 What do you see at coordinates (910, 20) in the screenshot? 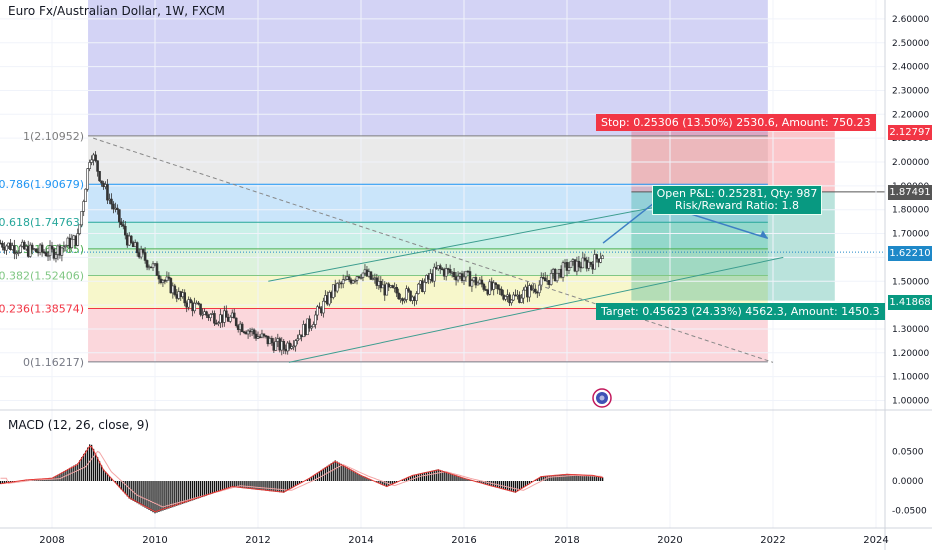
I see `price-tick-label: 2.60000` at bounding box center [910, 20].